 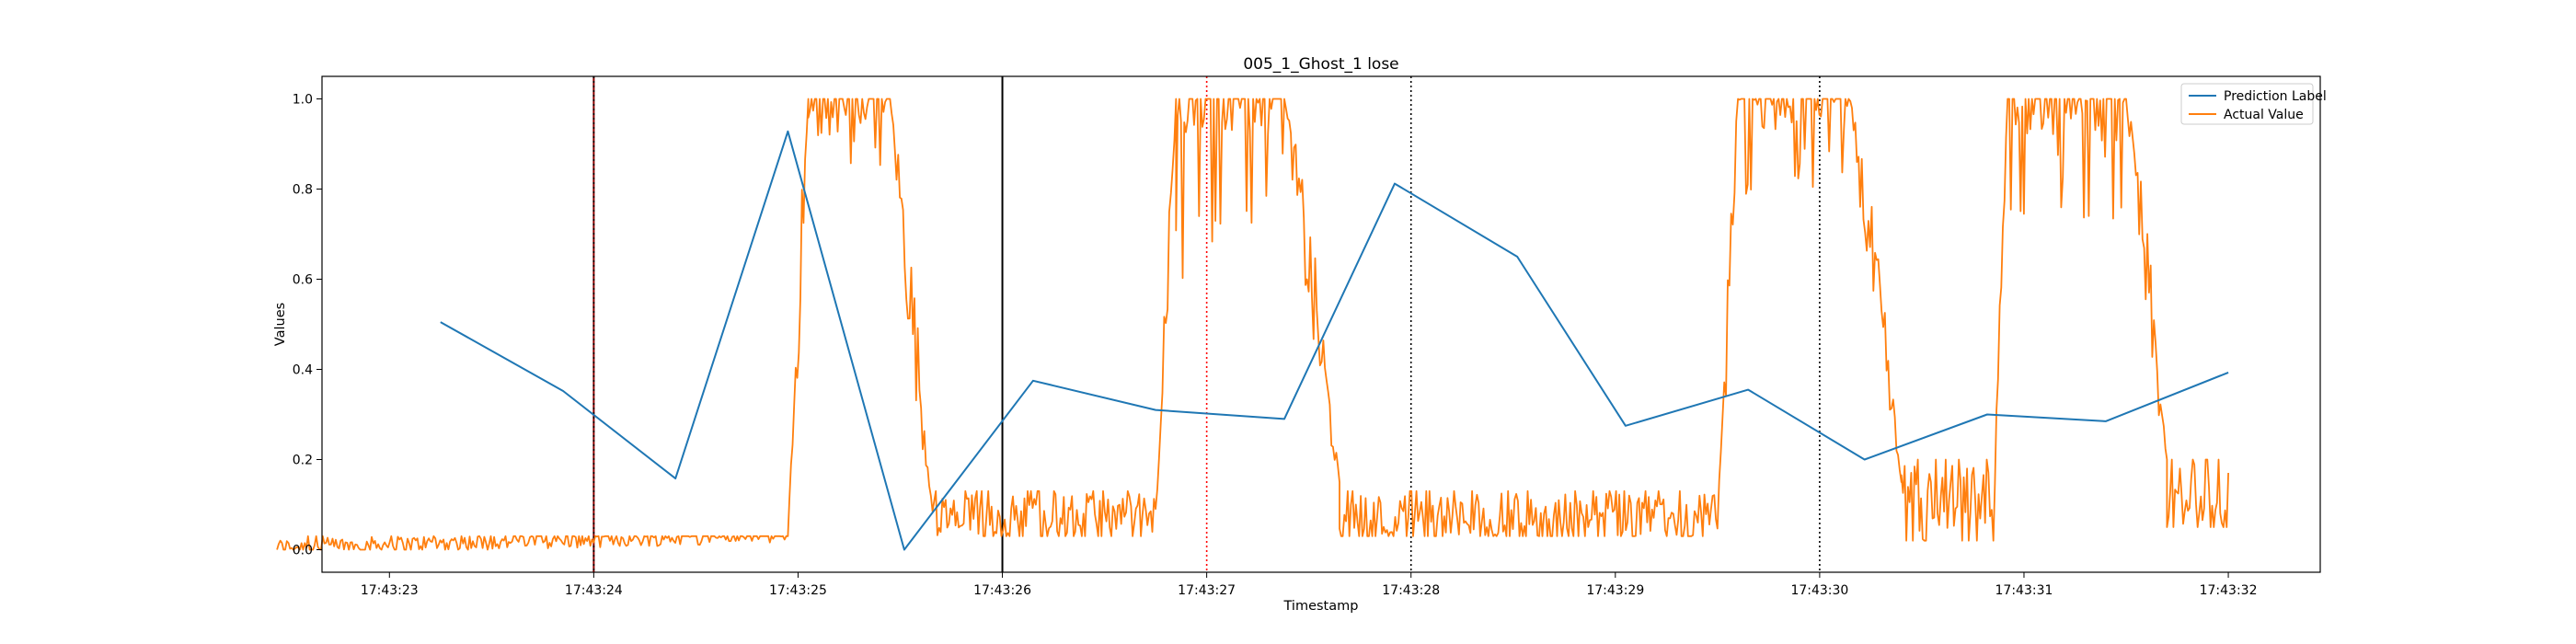 I want to click on y-tick-label: 0.4, so click(x=303, y=370).